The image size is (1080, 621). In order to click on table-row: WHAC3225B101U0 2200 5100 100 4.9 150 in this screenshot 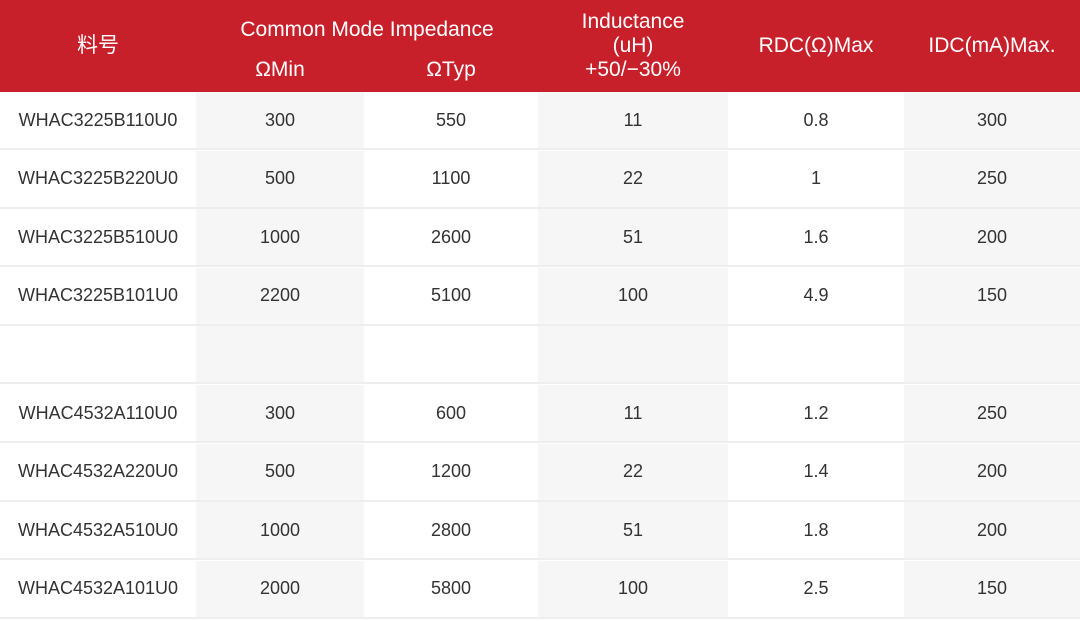, I will do `click(540, 296)`.